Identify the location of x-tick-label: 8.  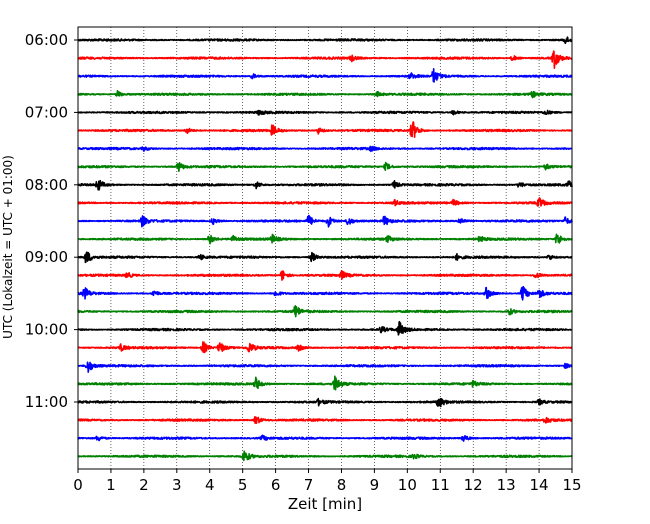
(342, 485).